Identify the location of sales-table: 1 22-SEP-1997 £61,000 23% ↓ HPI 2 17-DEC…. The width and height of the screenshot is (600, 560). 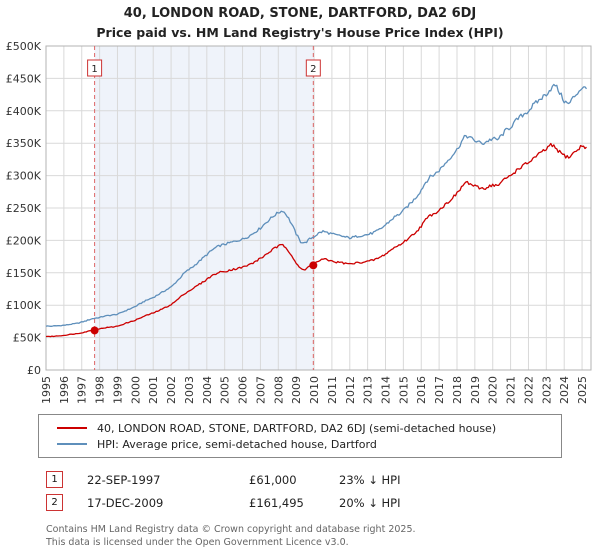
(323, 491).